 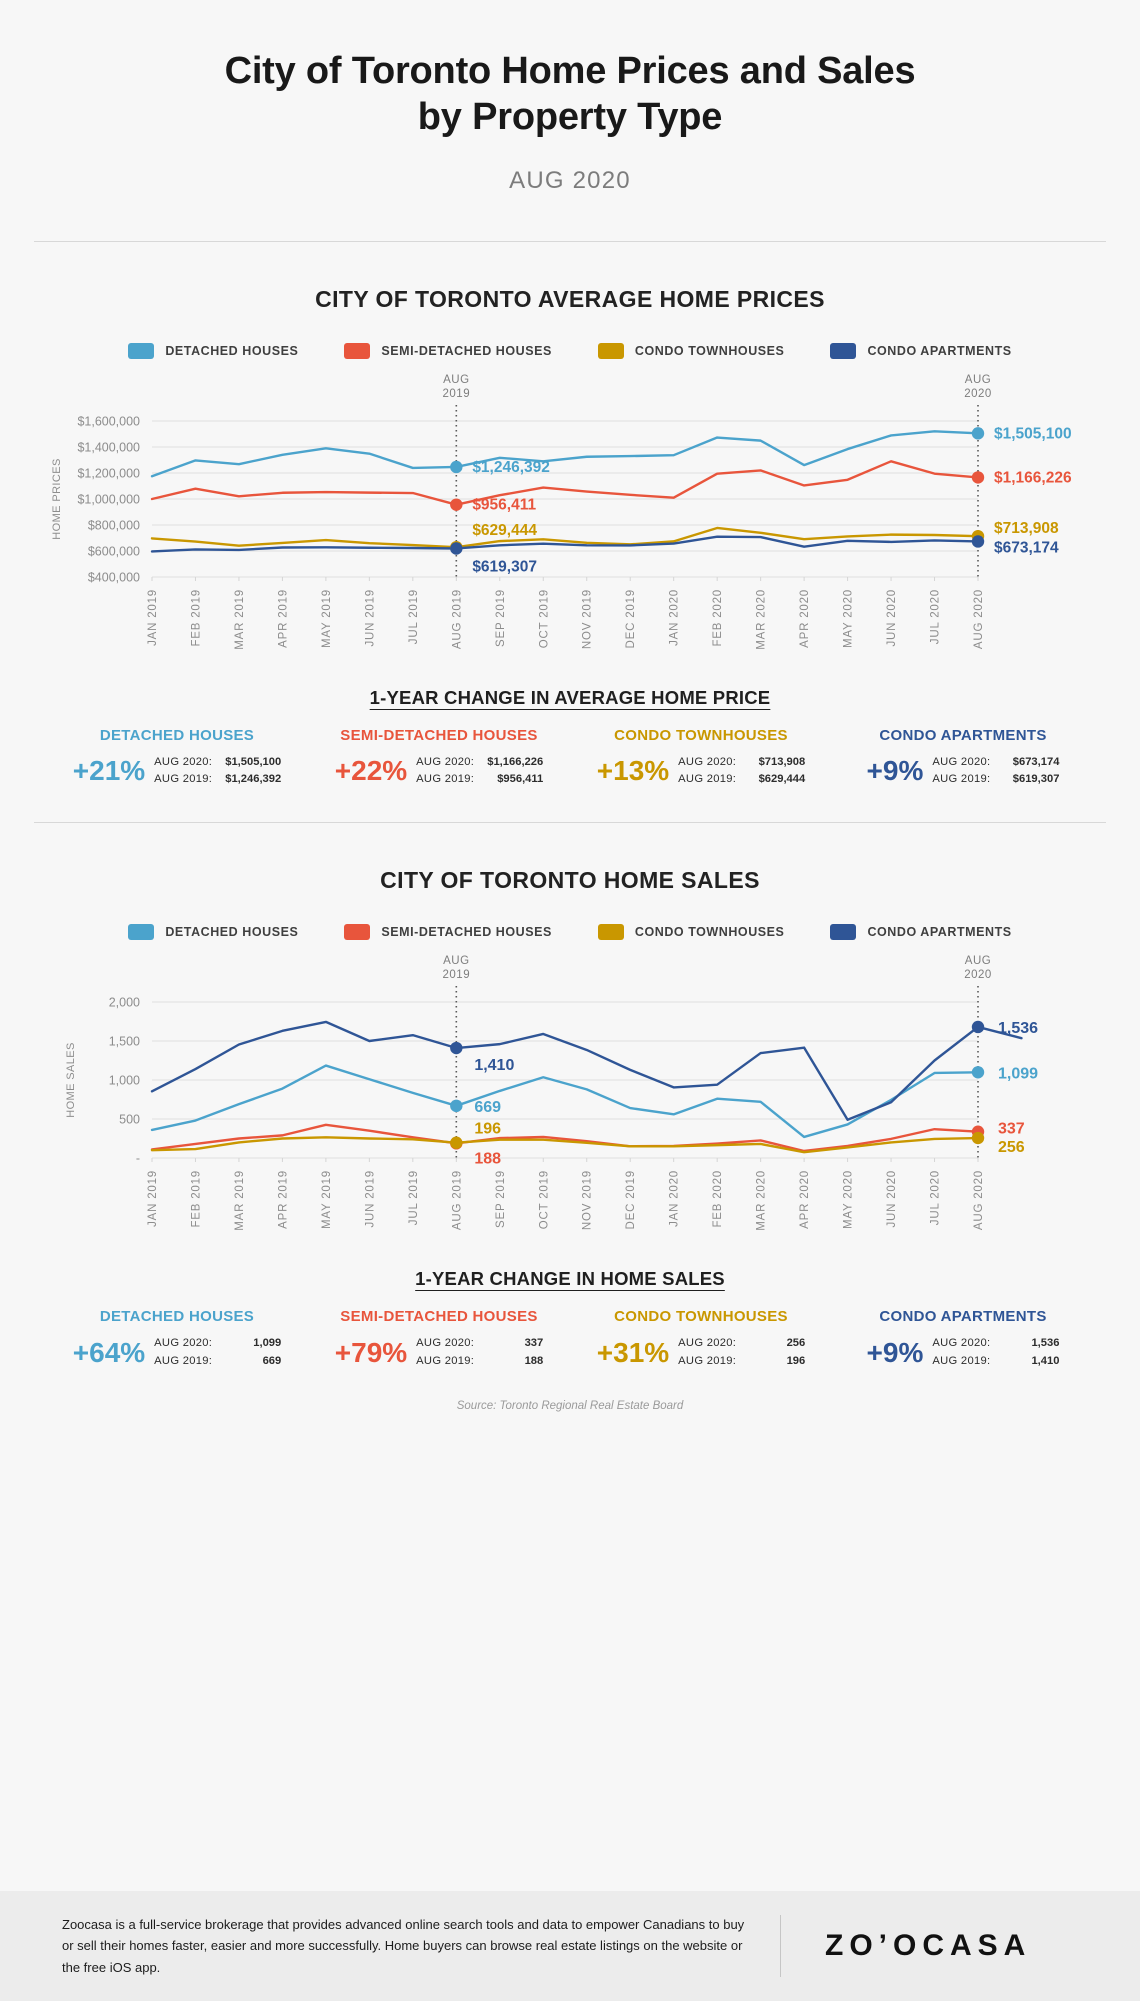 What do you see at coordinates (963, 1317) in the screenshot?
I see `change-category-label: CONDO APARTMENTS` at bounding box center [963, 1317].